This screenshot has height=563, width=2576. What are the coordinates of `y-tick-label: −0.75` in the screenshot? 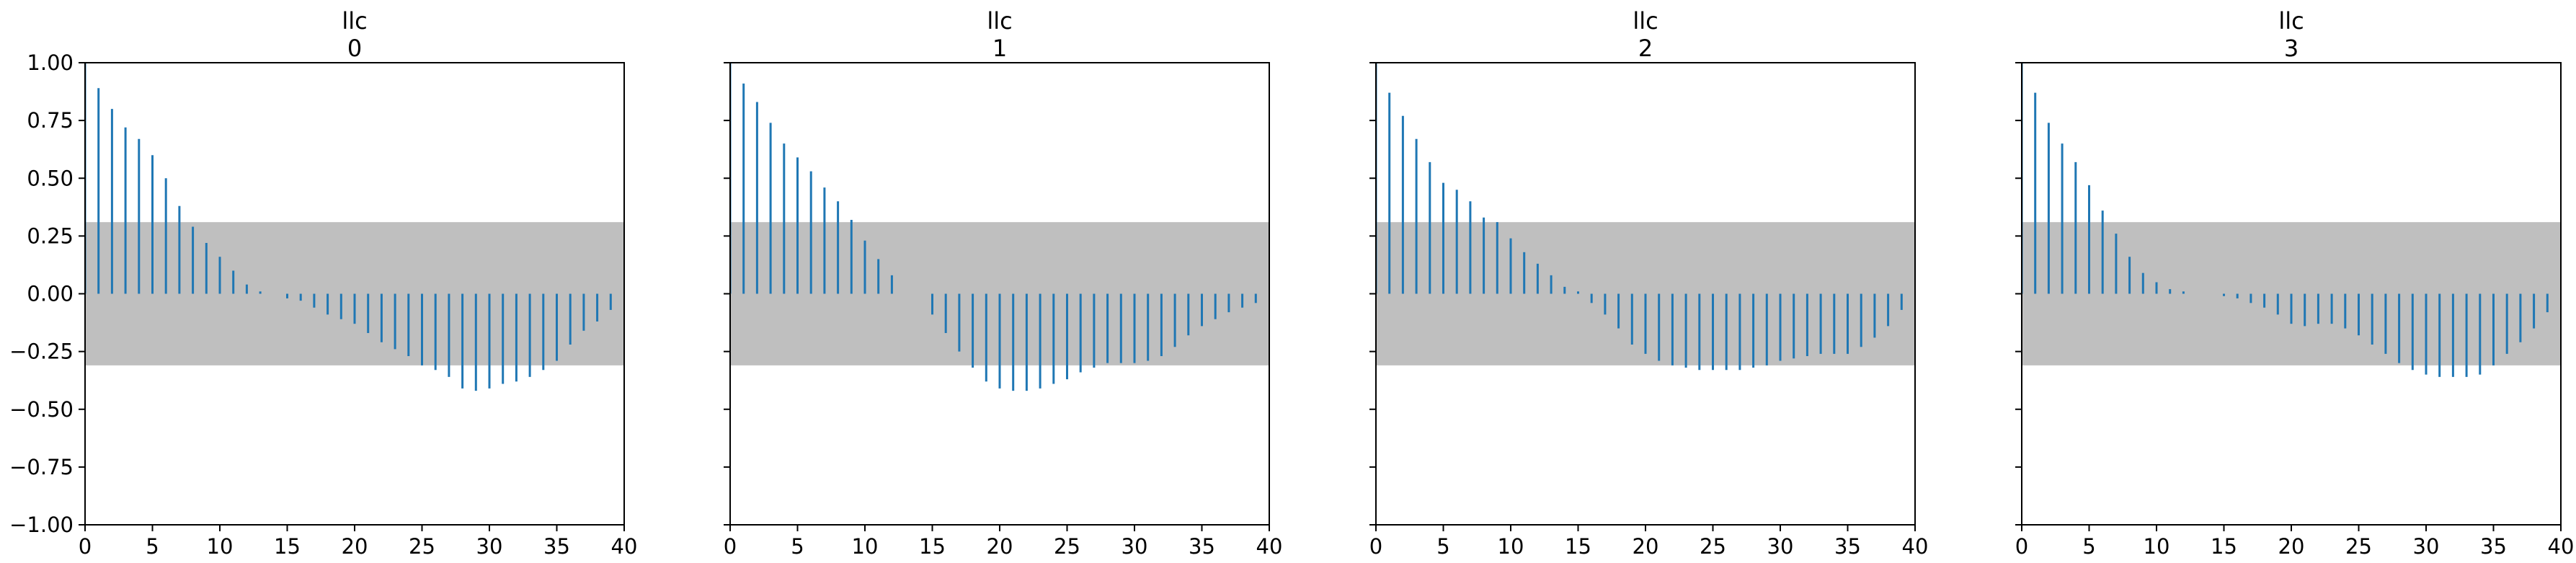 It's located at (41, 467).